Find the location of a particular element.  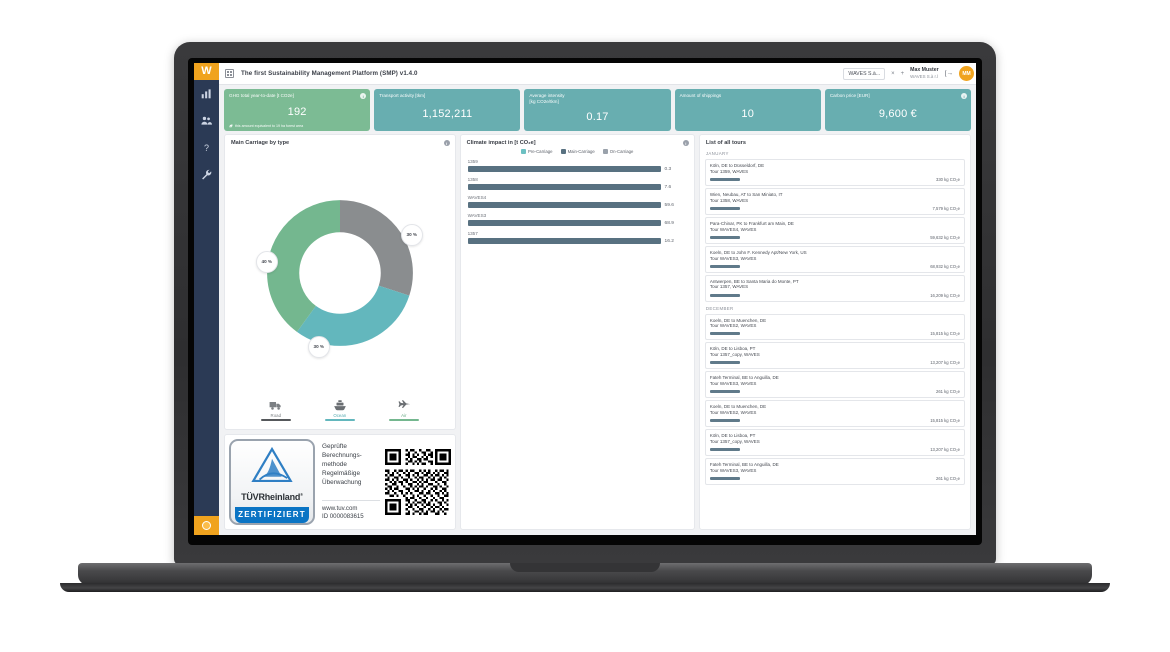

tour-footer: 59,632 kg CO₂e is located at coordinates (834, 237).